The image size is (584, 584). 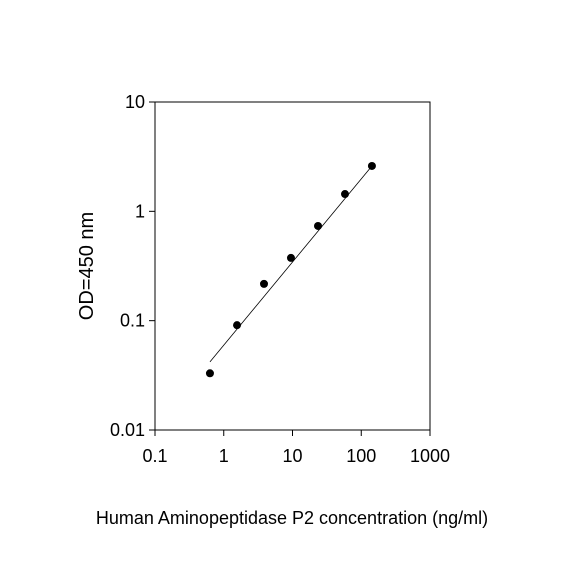 I want to click on x-tick-label: 100, so click(x=361, y=456).